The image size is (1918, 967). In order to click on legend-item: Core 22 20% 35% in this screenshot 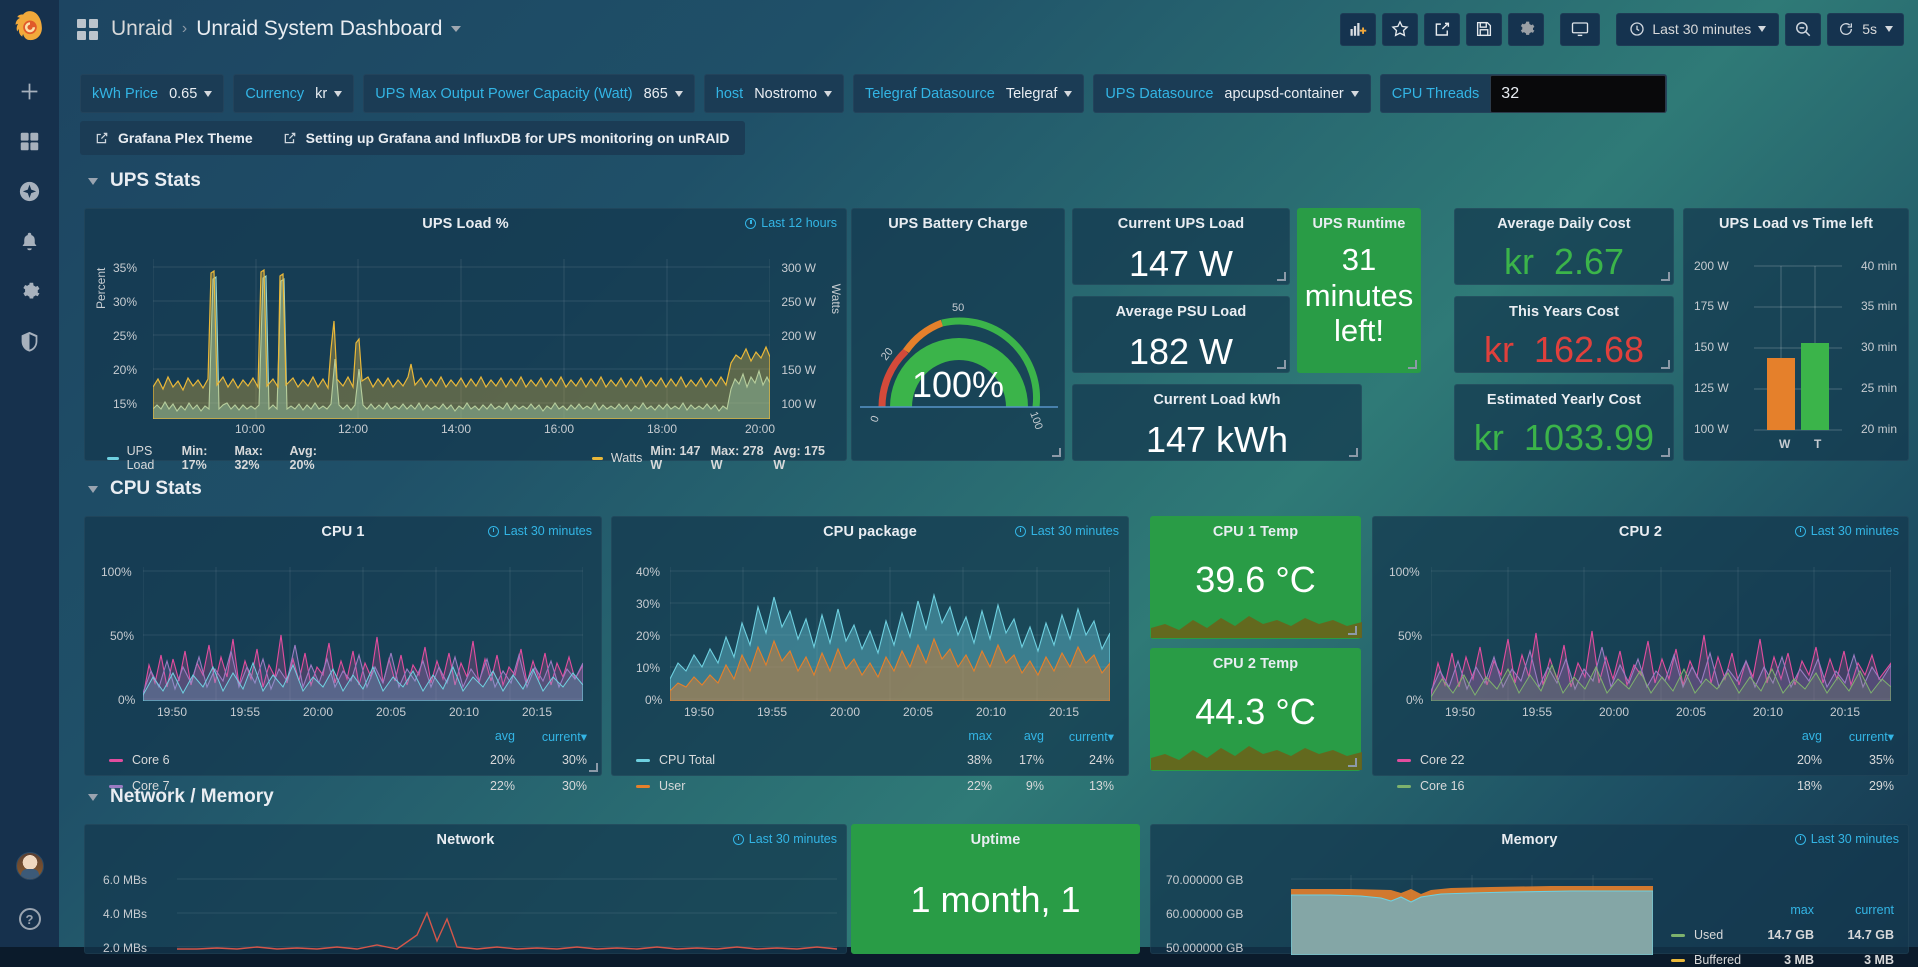, I will do `click(1645, 760)`.